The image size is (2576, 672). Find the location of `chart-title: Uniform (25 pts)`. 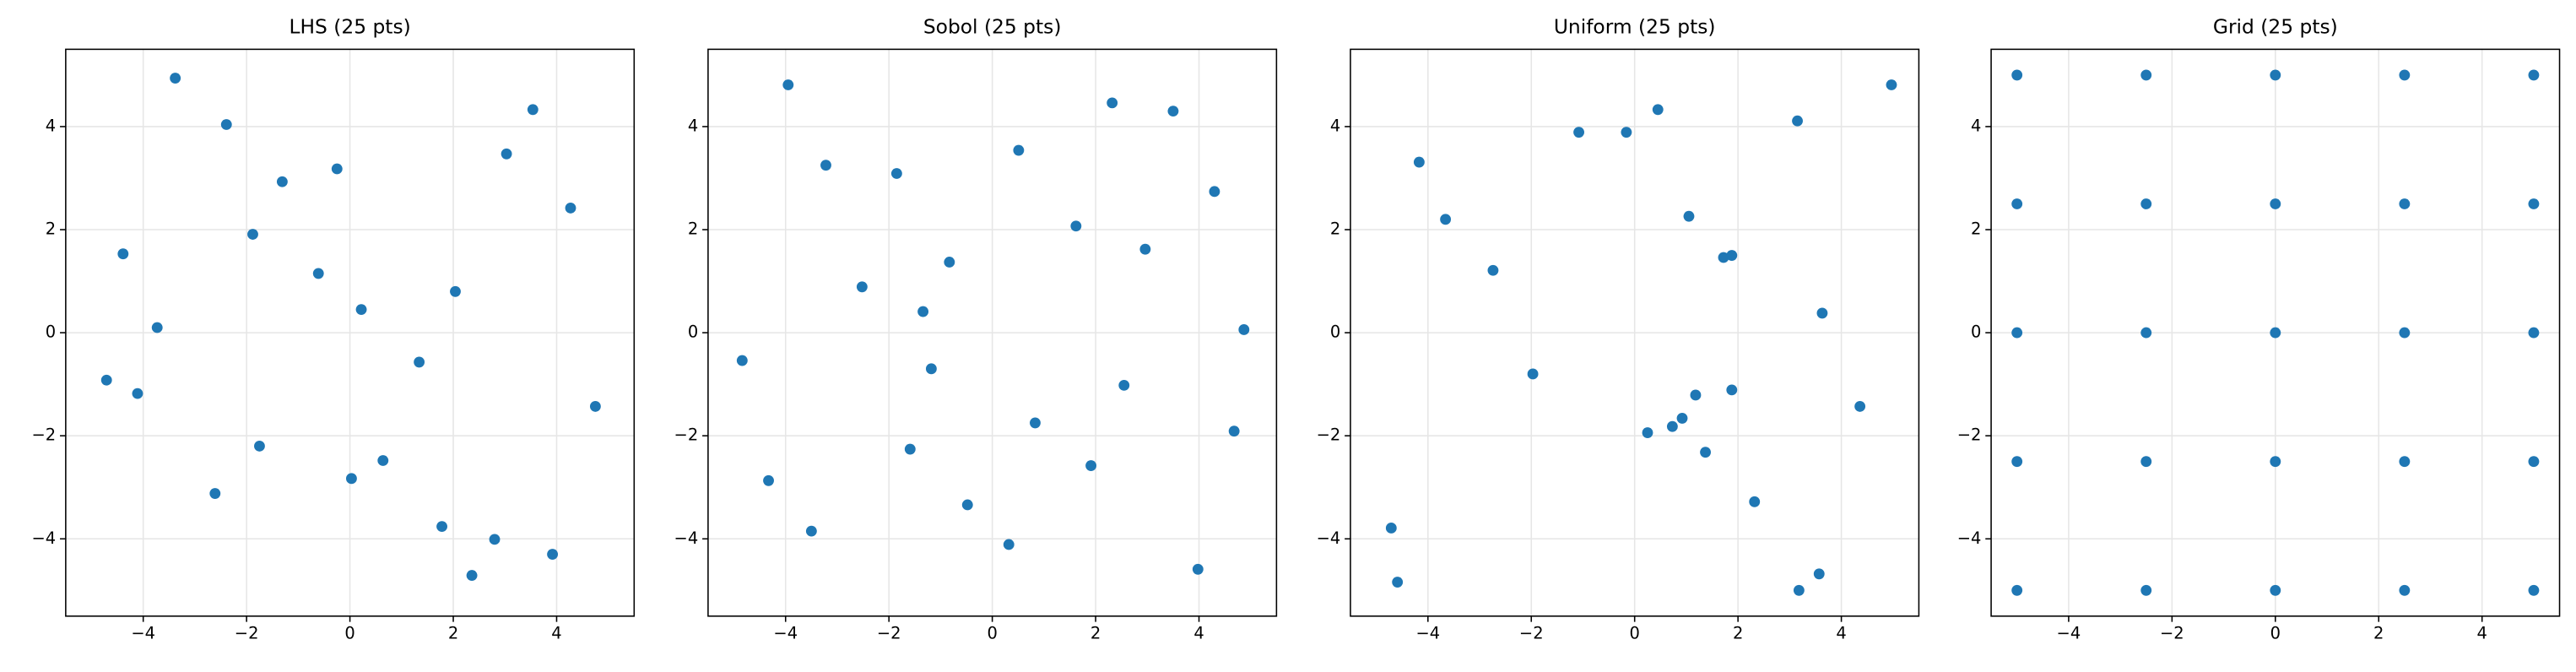

chart-title: Uniform (25 pts) is located at coordinates (1635, 27).